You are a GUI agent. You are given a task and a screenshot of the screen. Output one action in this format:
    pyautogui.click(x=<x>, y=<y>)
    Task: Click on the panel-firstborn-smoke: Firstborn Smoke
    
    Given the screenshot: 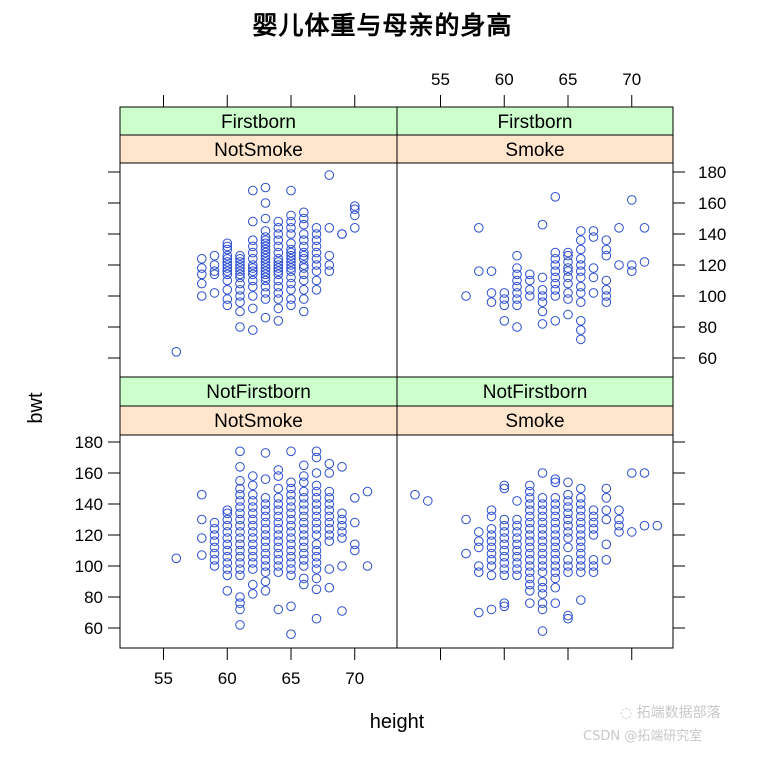 What is the action you would take?
    pyautogui.click(x=535, y=242)
    